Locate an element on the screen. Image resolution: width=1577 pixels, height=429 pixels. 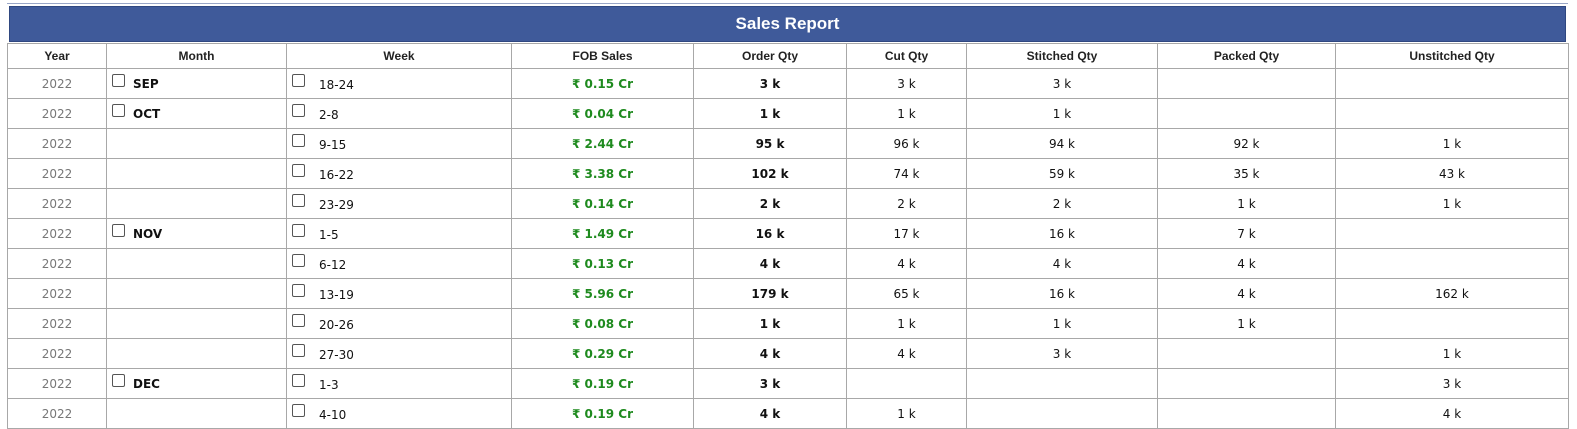
col-header-cut-qty: Cut Qty is located at coordinates (906, 56).